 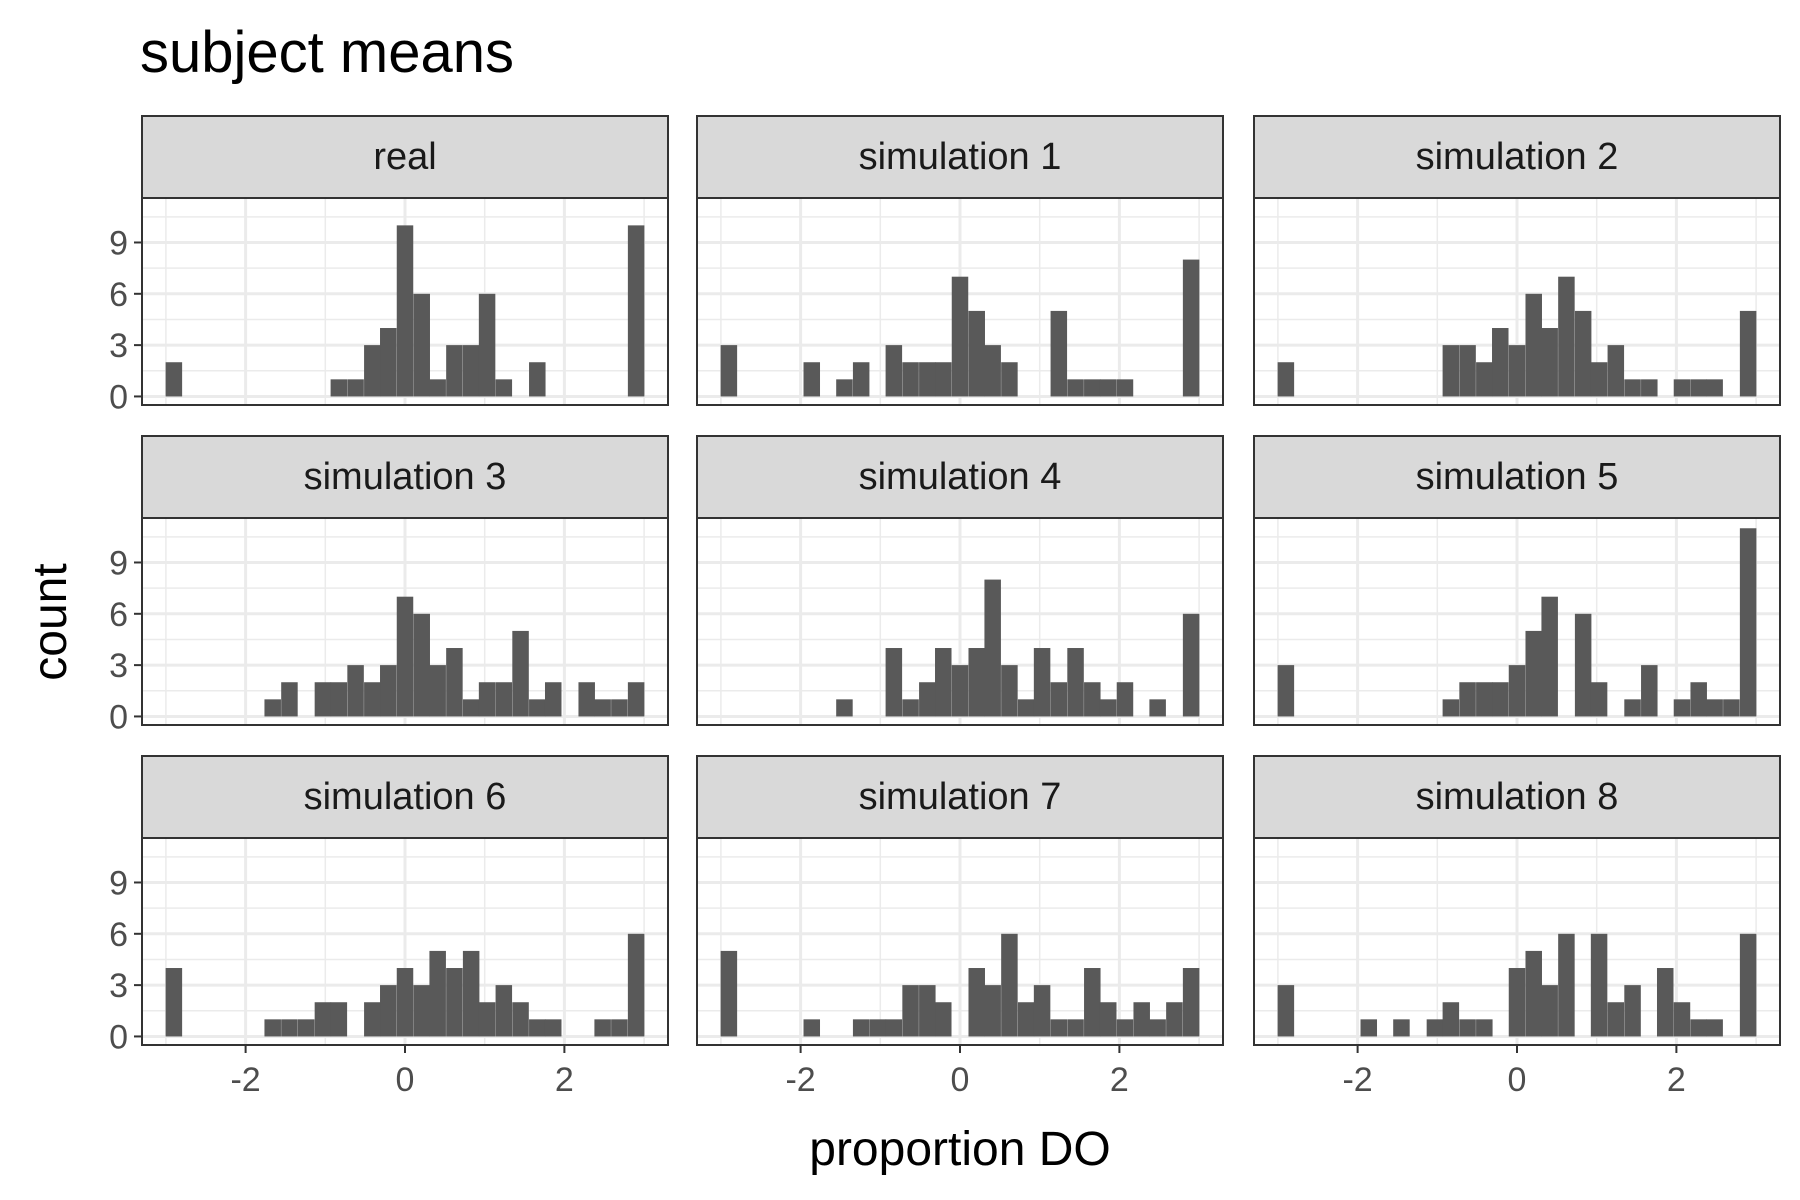 I want to click on facet-strip-label: simulation 7, so click(x=960, y=797).